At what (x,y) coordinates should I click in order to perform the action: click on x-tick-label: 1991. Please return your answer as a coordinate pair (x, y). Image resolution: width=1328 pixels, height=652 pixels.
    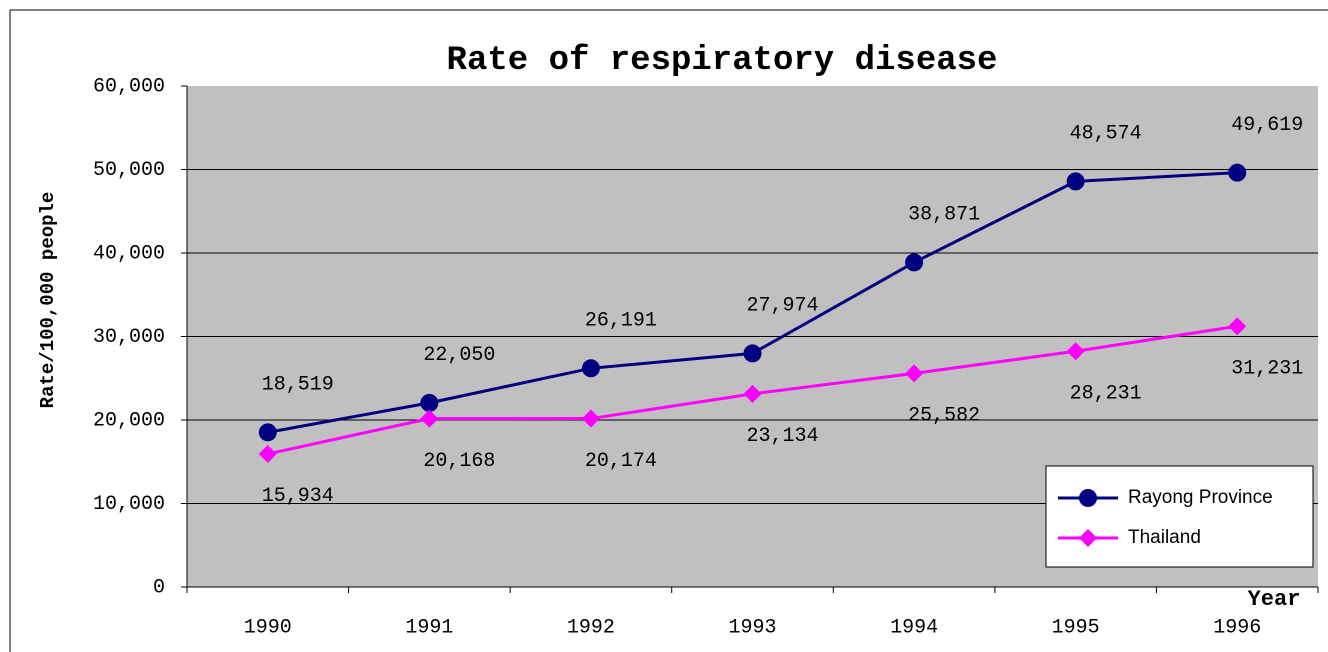
    Looking at the image, I should click on (429, 627).